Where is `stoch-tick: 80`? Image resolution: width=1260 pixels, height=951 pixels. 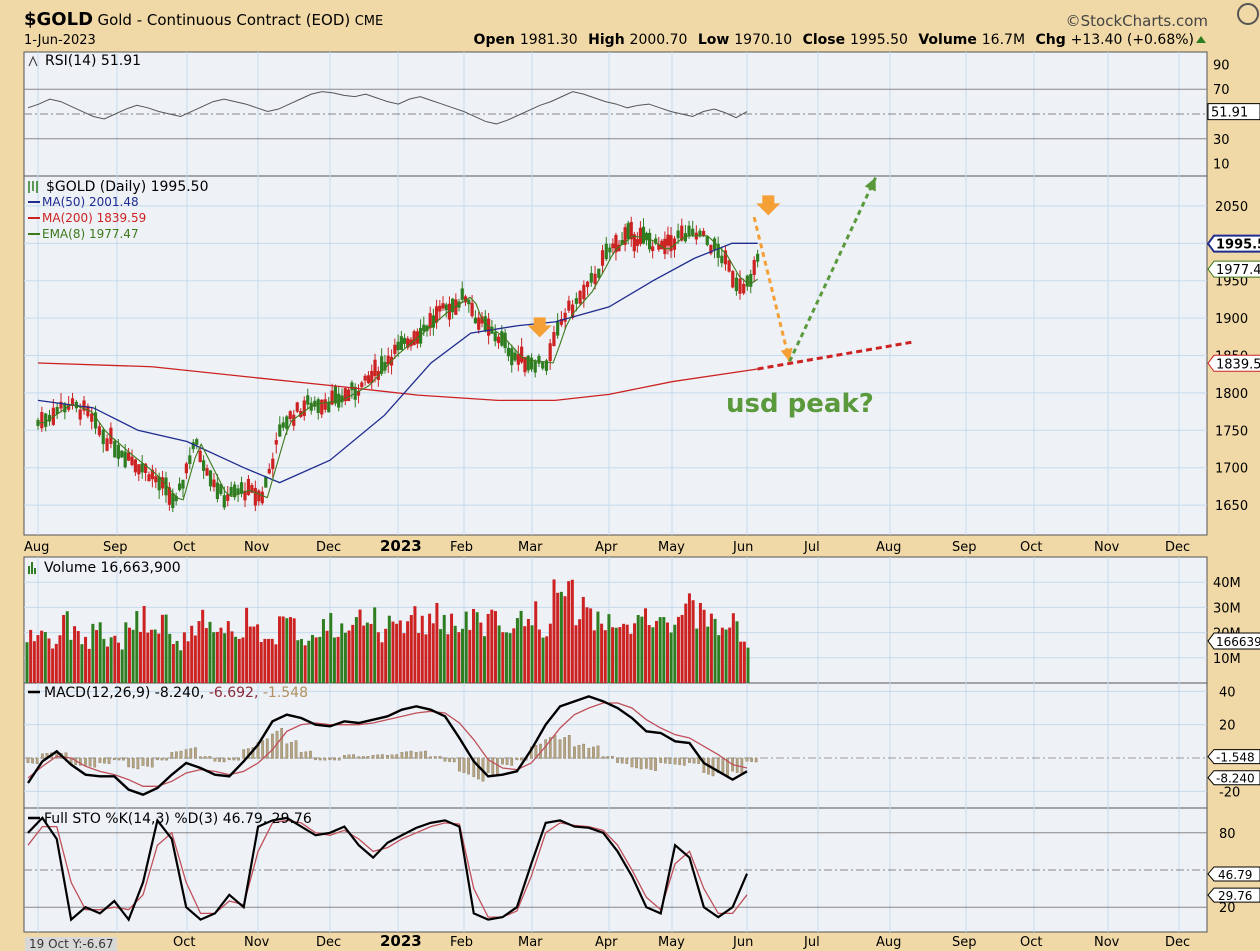
stoch-tick: 80 is located at coordinates (1227, 834).